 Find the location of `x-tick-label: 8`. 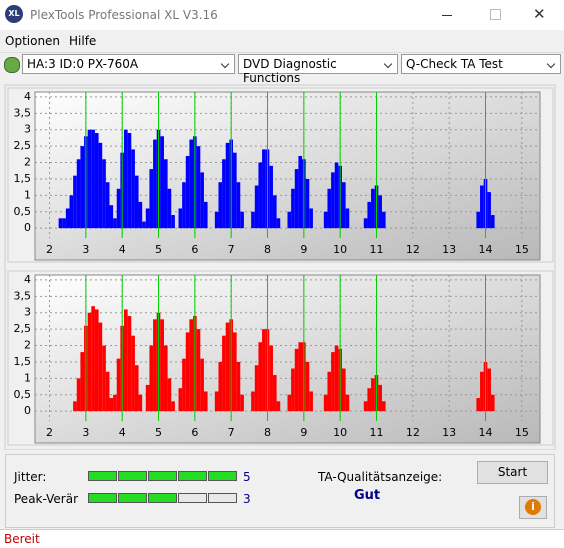

x-tick-label: 8 is located at coordinates (267, 432).